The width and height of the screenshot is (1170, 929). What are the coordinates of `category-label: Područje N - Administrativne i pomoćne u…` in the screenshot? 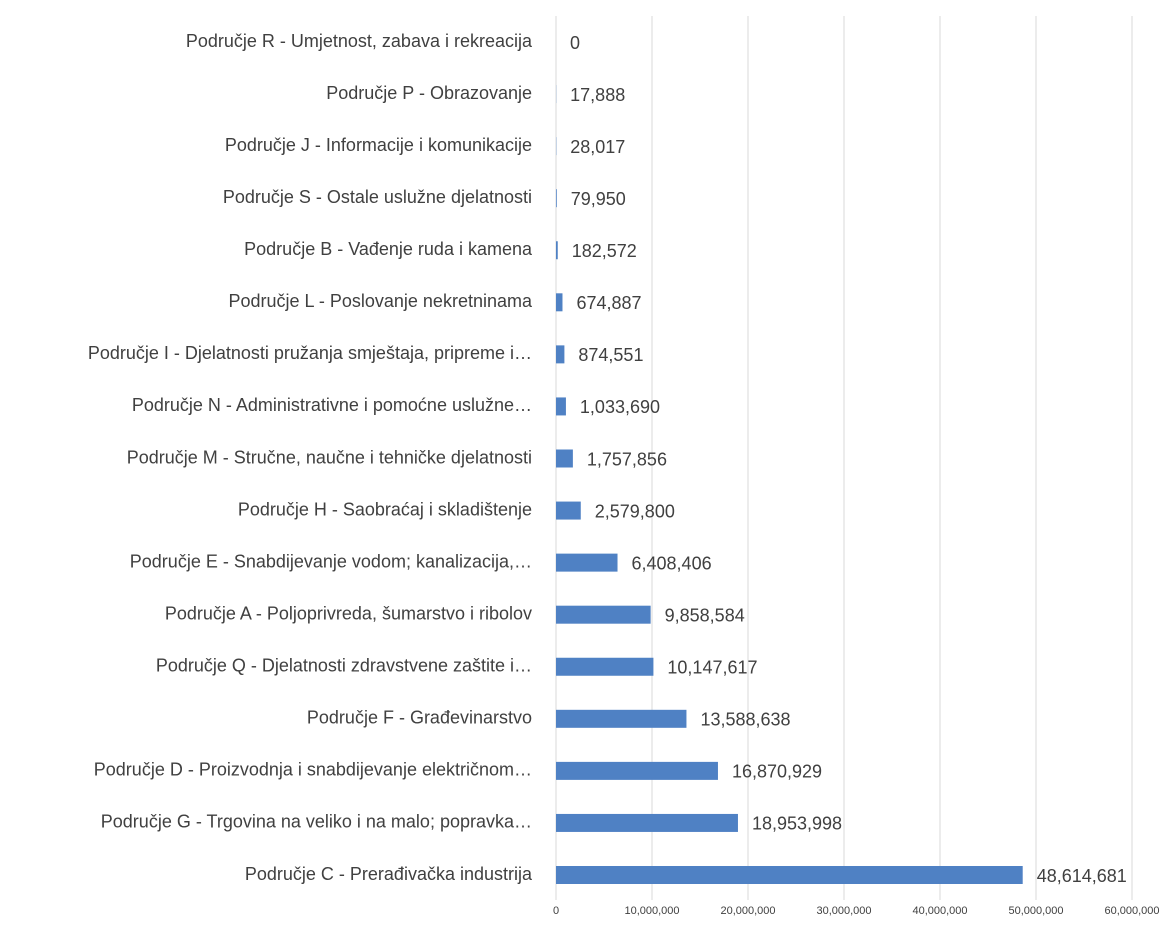 It's located at (332, 405).